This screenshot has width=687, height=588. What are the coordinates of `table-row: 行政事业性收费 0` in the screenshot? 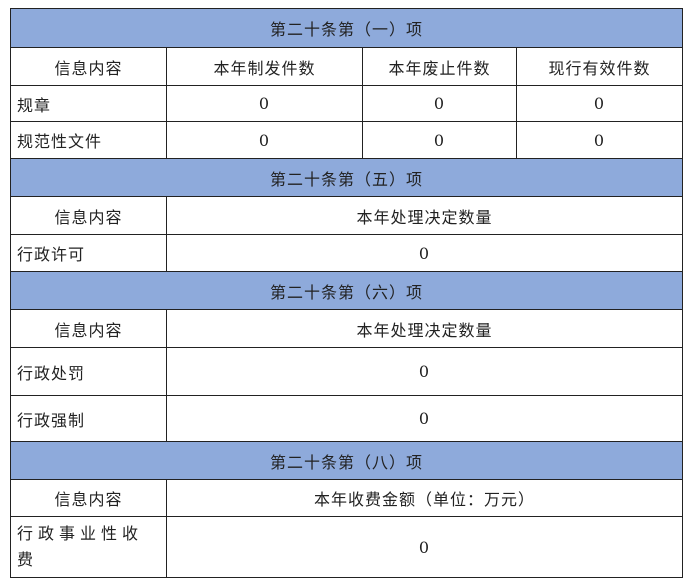 It's located at (347, 547).